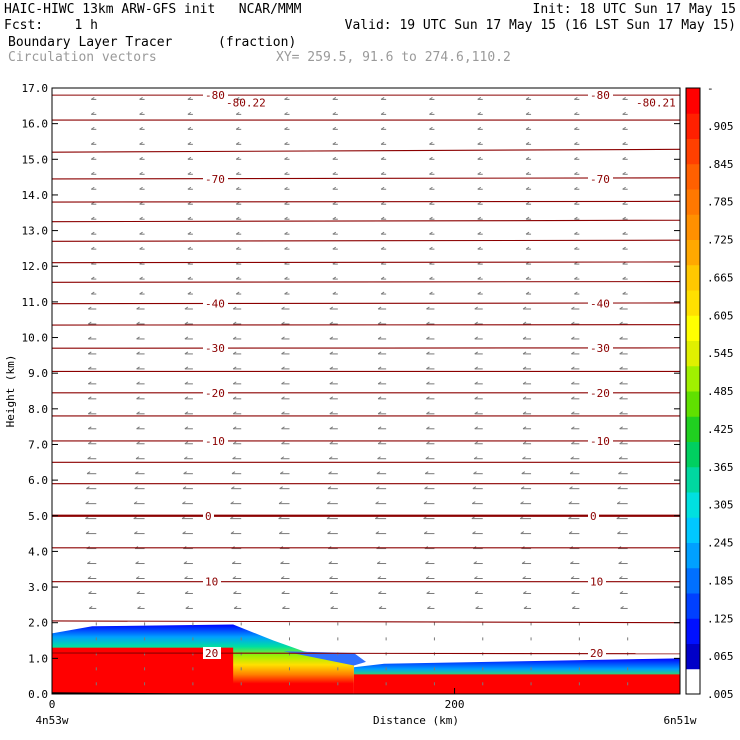 Image resolution: width=740 pixels, height=740 pixels. I want to click on y-tick-label: 16.0, so click(35, 124).